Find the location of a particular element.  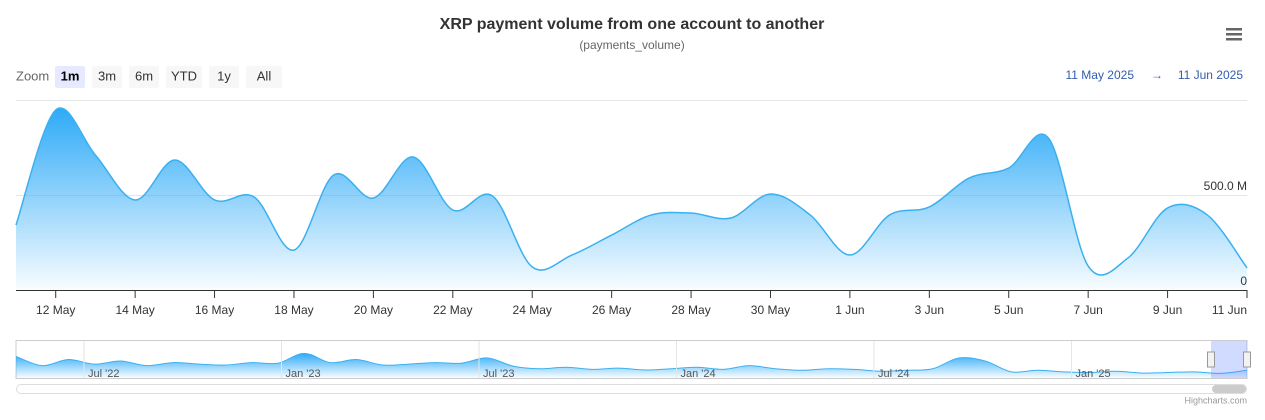

navigator-label: Jan '24 is located at coordinates (698, 374).